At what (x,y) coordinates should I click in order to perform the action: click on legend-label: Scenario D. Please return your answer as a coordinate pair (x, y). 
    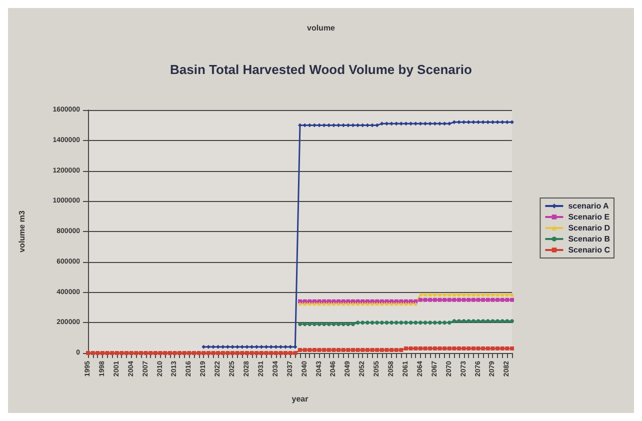
    Looking at the image, I should click on (589, 228).